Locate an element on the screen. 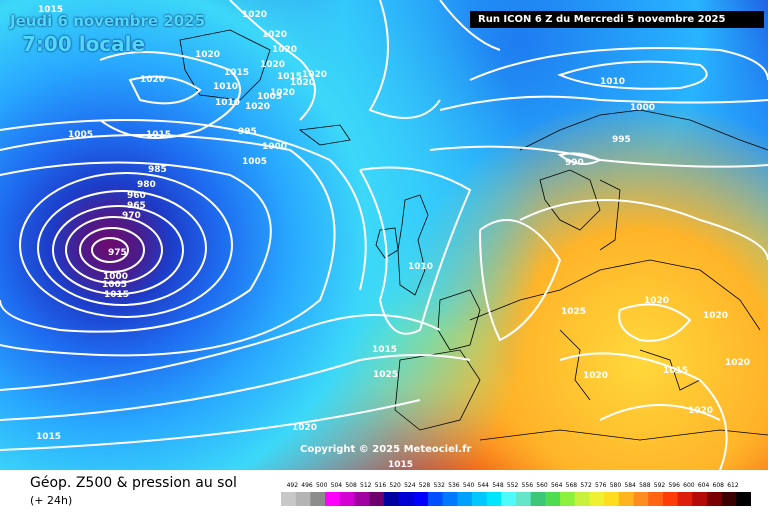 Image resolution: width=768 pixels, height=512 pixels. legend-tick-label: 508 is located at coordinates (351, 485).